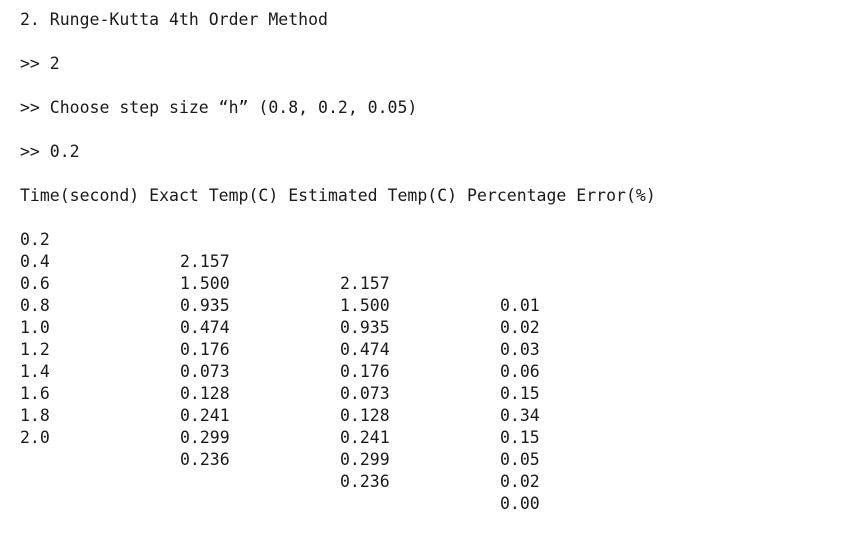  What do you see at coordinates (520, 371) in the screenshot?
I see `percentage-error-cell: 0.06` at bounding box center [520, 371].